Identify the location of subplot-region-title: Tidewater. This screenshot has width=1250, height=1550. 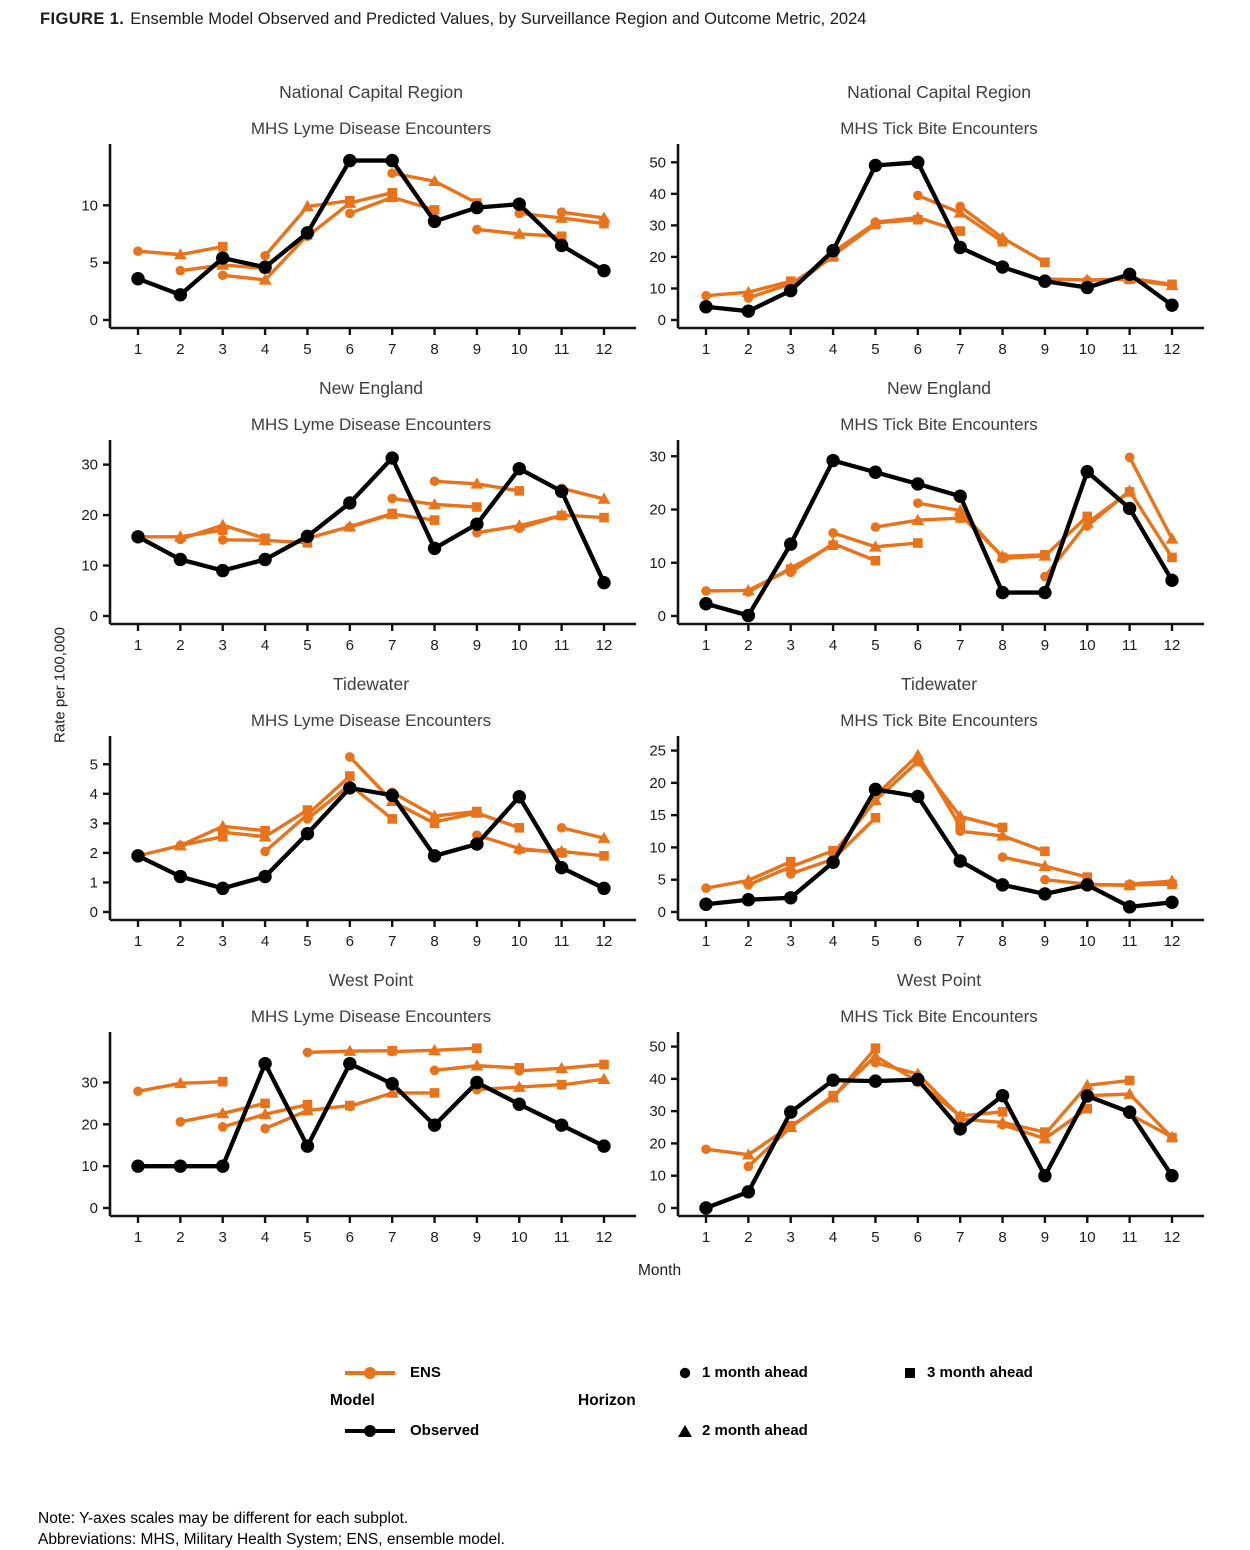
(371, 684).